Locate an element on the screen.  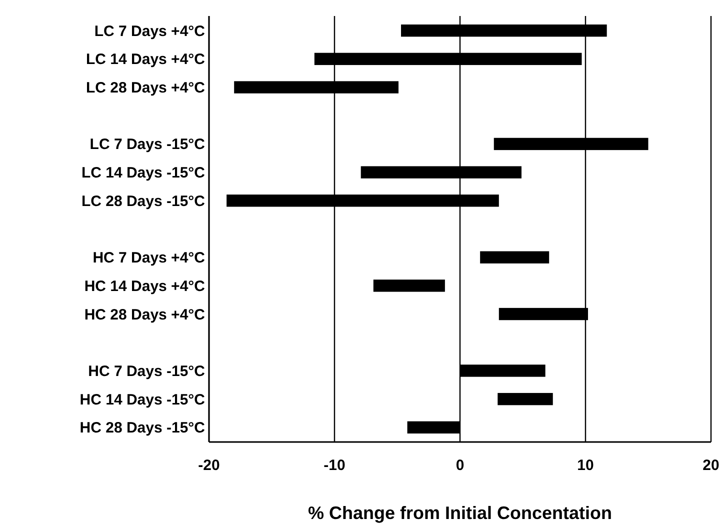
y-tick-label: HC 28 Days +4°C is located at coordinates (145, 315).